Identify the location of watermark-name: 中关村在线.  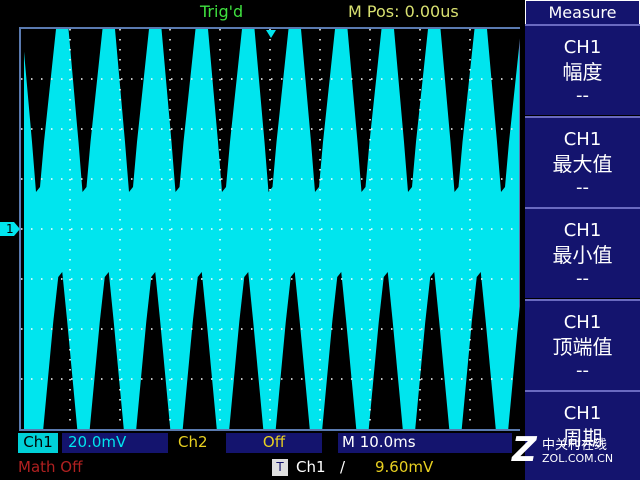
(575, 445).